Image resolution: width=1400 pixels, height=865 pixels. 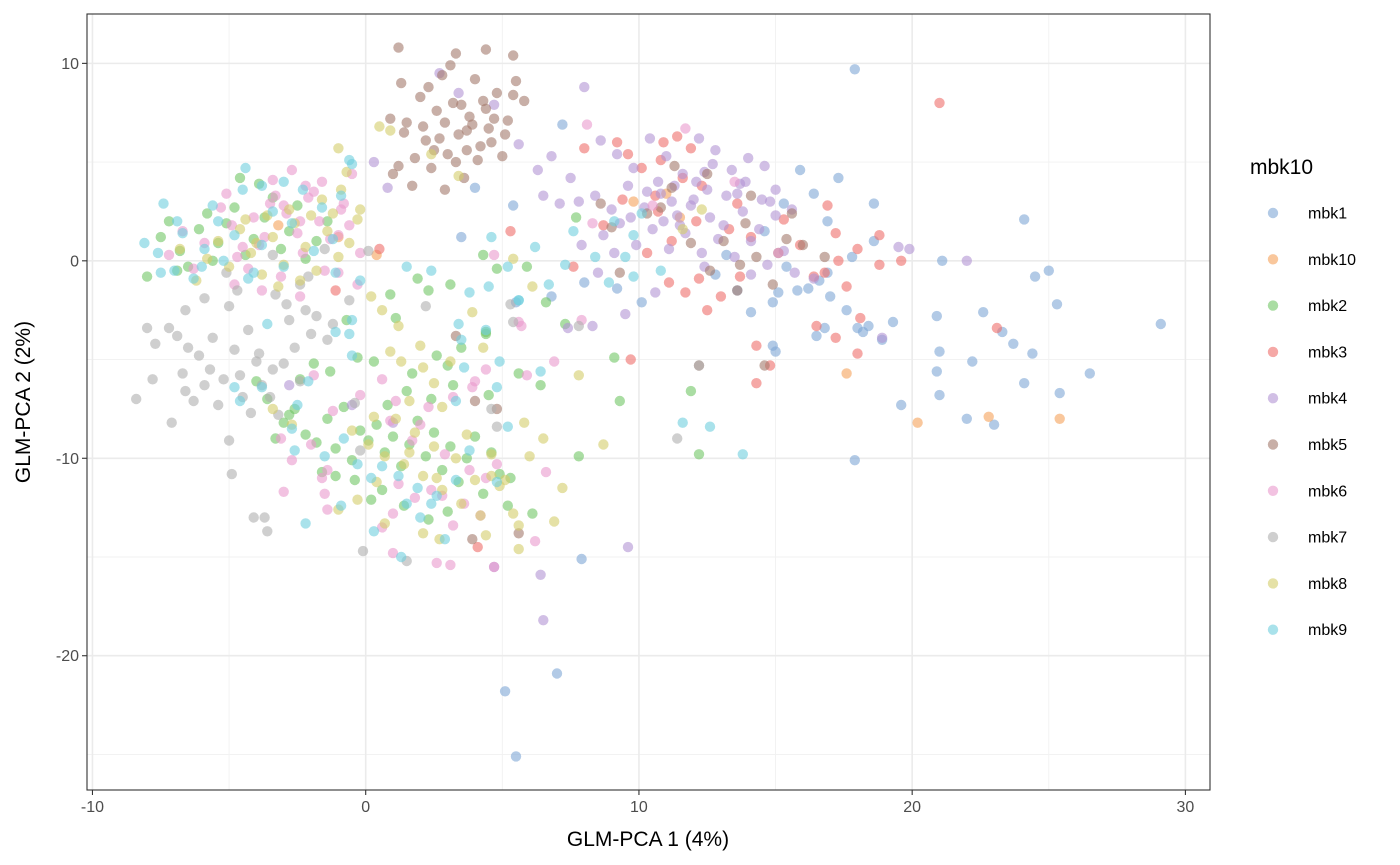 I want to click on legend-key, so click(x=1273, y=583).